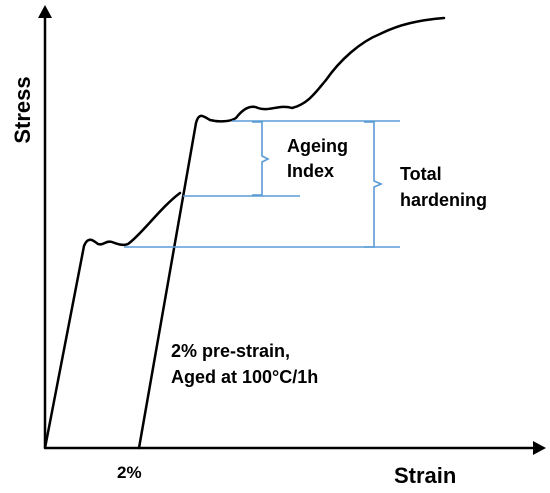 This screenshot has width=550, height=493. Describe the element at coordinates (317, 146) in the screenshot. I see `ageing-index-label-line1: Ageing` at that location.